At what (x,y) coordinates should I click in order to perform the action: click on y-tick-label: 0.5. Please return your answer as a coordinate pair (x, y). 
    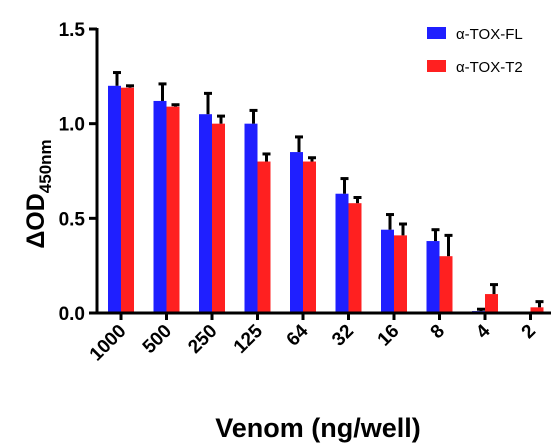
    Looking at the image, I should click on (72, 219).